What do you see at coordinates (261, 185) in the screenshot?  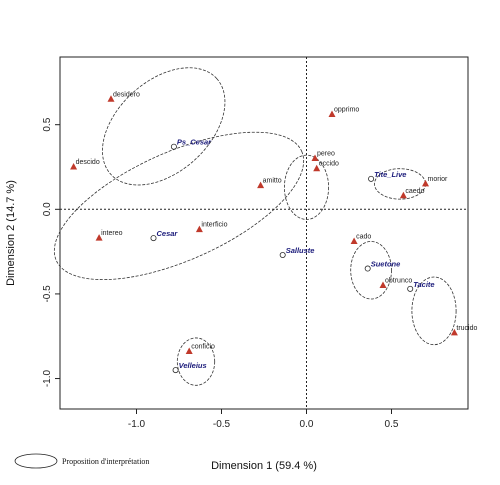 I see `verb-point-amitto` at bounding box center [261, 185].